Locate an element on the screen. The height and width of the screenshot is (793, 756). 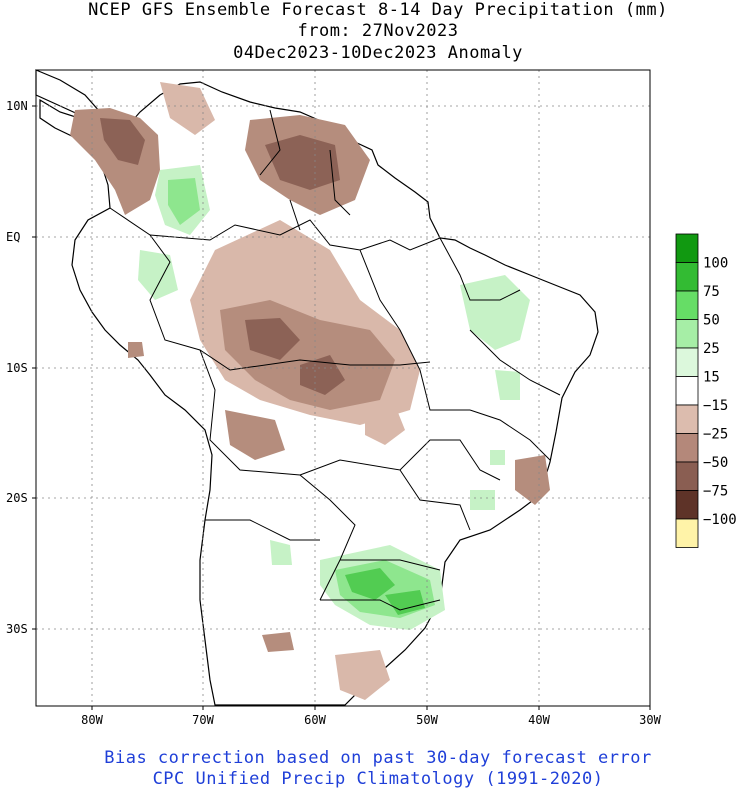
legend-label: −100 is located at coordinates (720, 520).